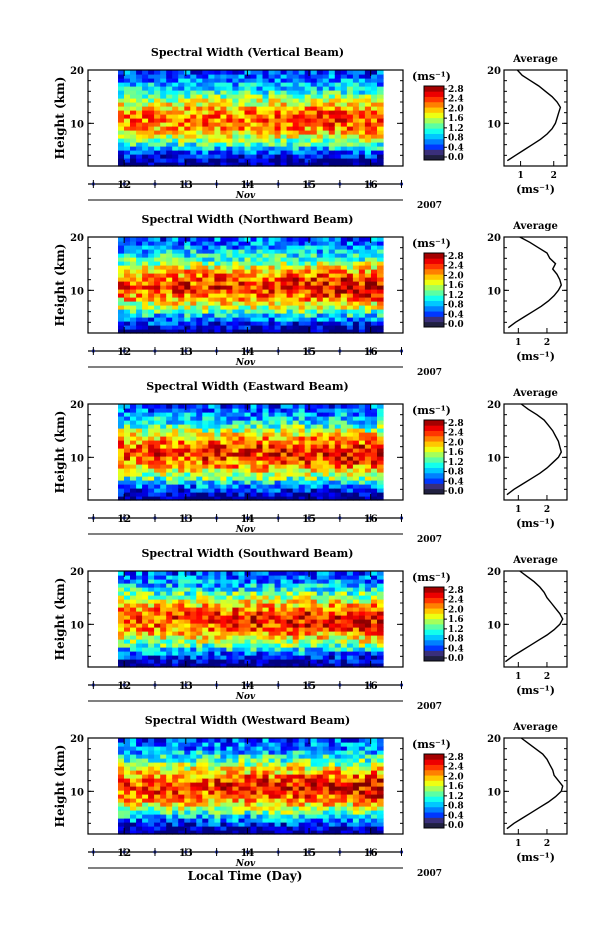 This screenshot has width=616, height=931. I want to click on colorbar-bin, so click(434, 470).